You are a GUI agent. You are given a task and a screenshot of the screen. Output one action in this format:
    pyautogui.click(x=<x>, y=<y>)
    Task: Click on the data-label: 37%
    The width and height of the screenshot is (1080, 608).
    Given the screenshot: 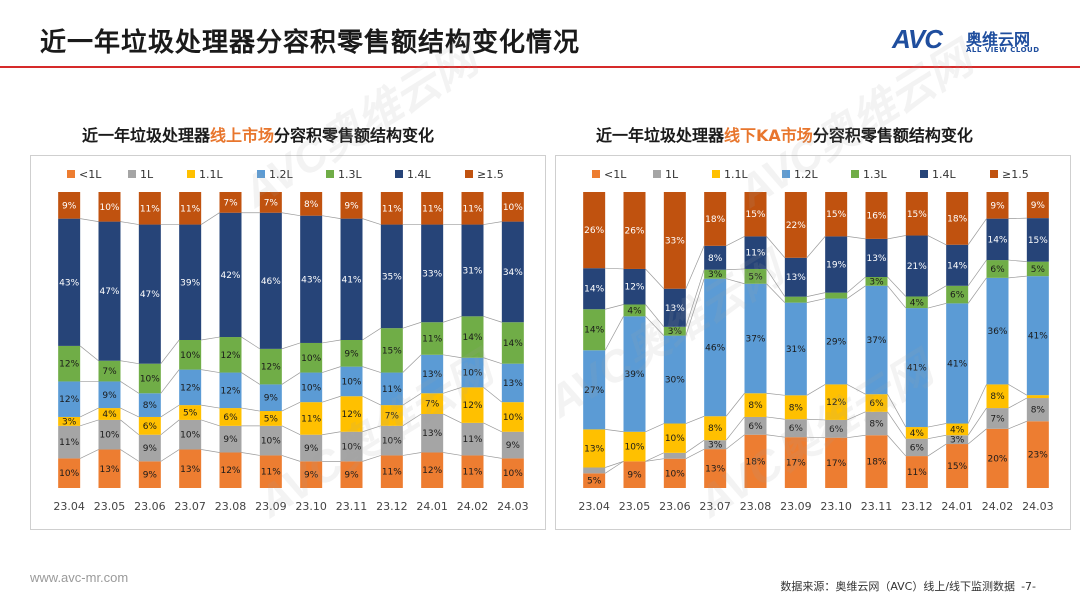 What is the action you would take?
    pyautogui.click(x=755, y=340)
    